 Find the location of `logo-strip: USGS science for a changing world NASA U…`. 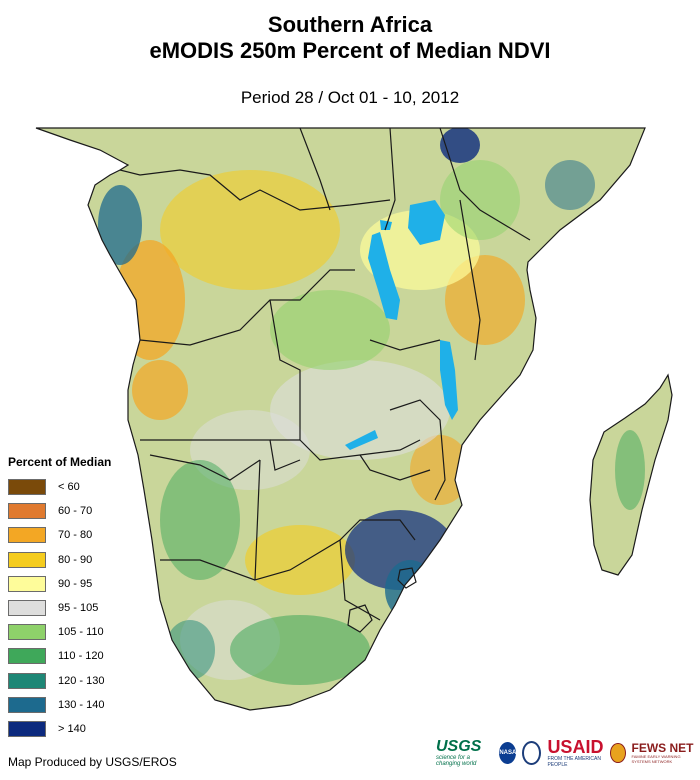

logo-strip: USGS science for a changing world NASA U… is located at coordinates (568, 753).